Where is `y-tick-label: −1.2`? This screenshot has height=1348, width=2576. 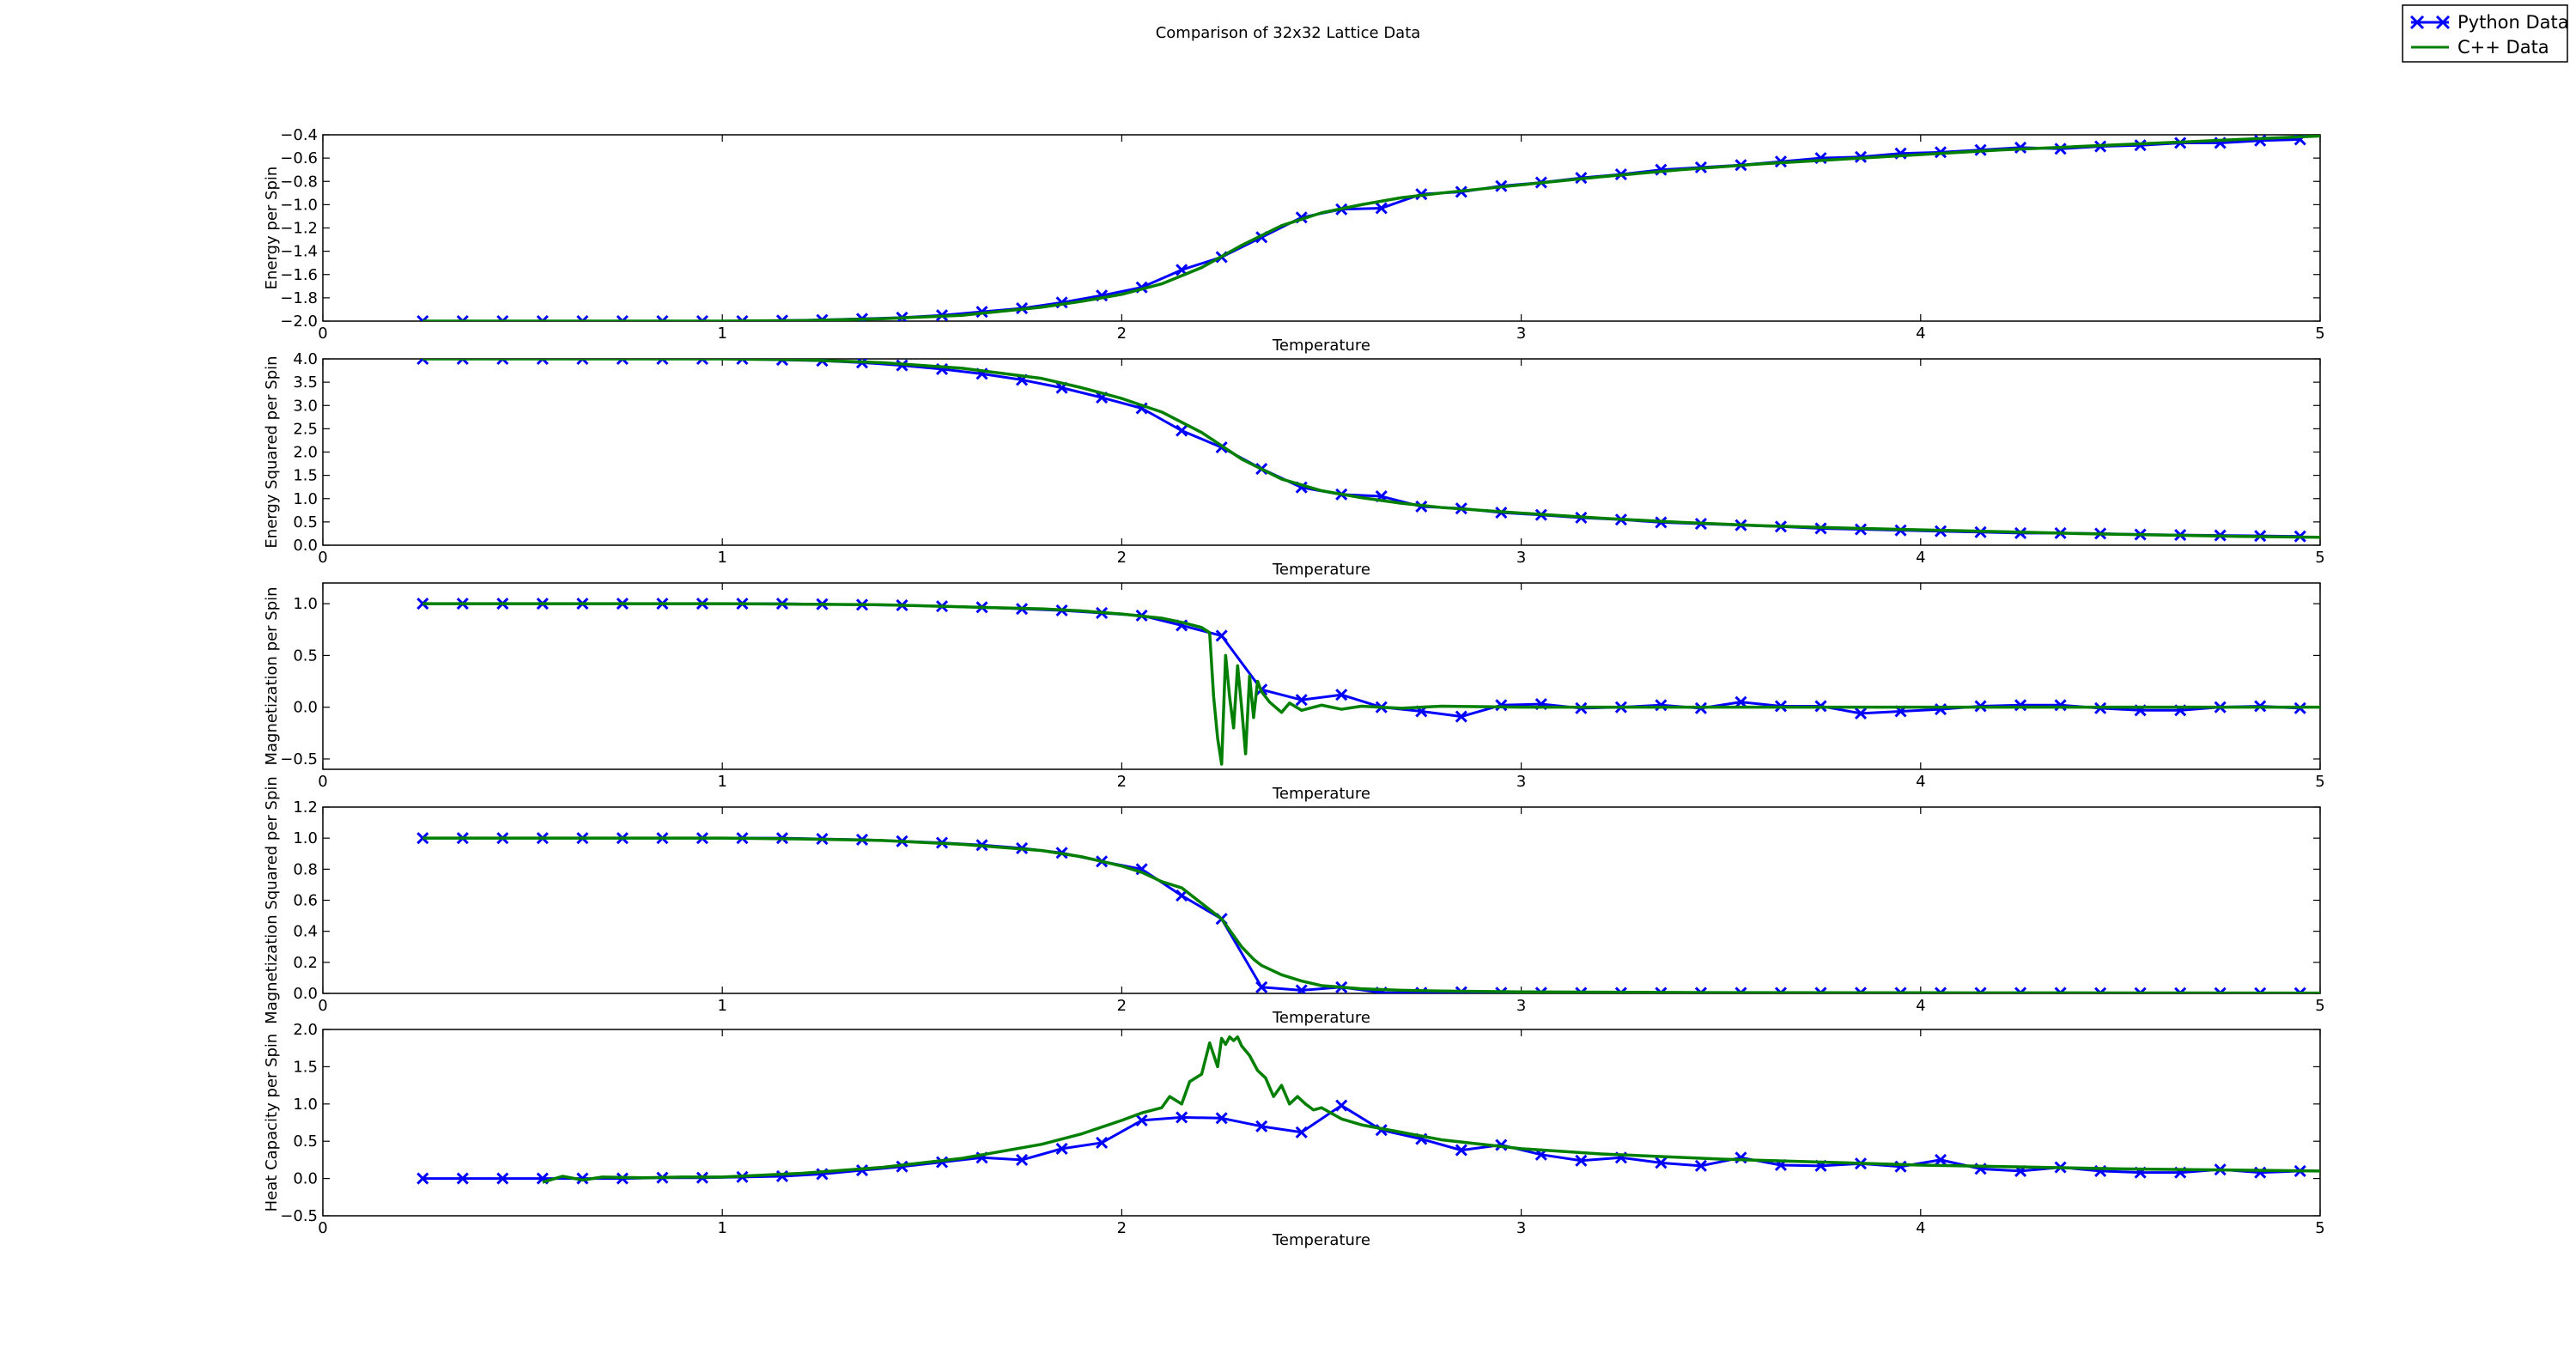 y-tick-label: −1.2 is located at coordinates (299, 229).